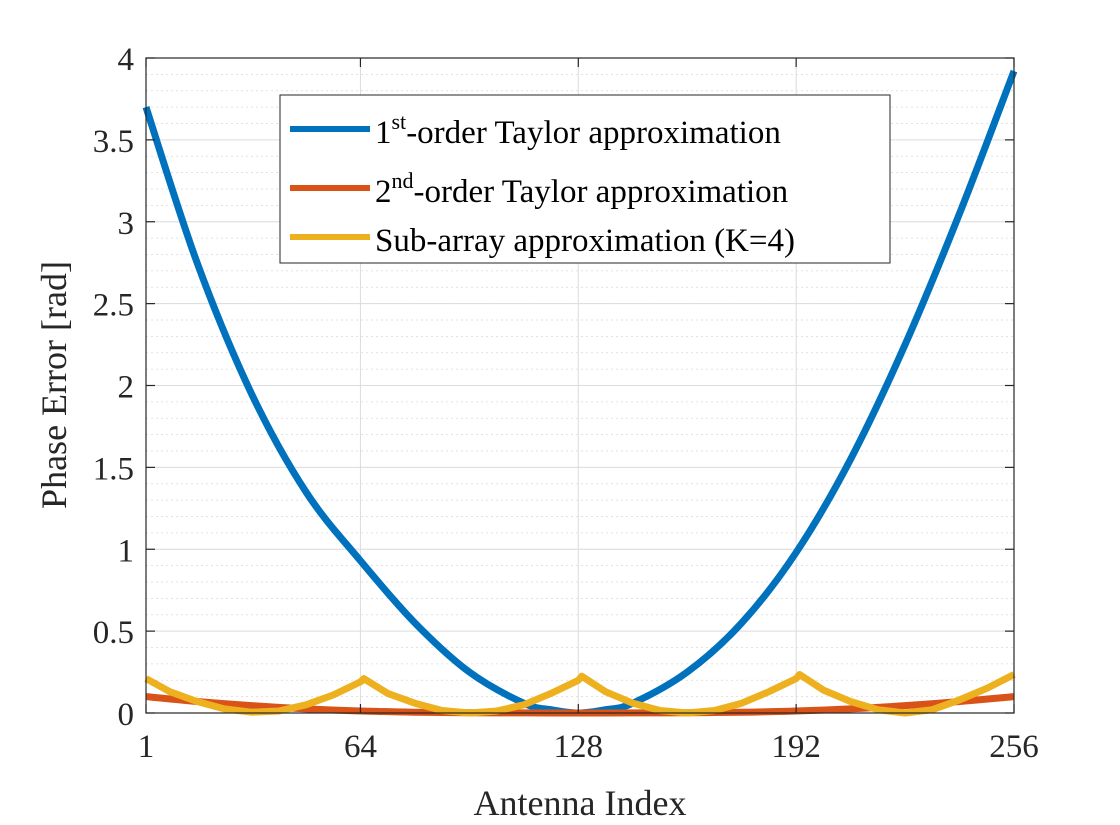 This screenshot has height=825, width=1120. I want to click on x-tick-label: 128, so click(579, 747).